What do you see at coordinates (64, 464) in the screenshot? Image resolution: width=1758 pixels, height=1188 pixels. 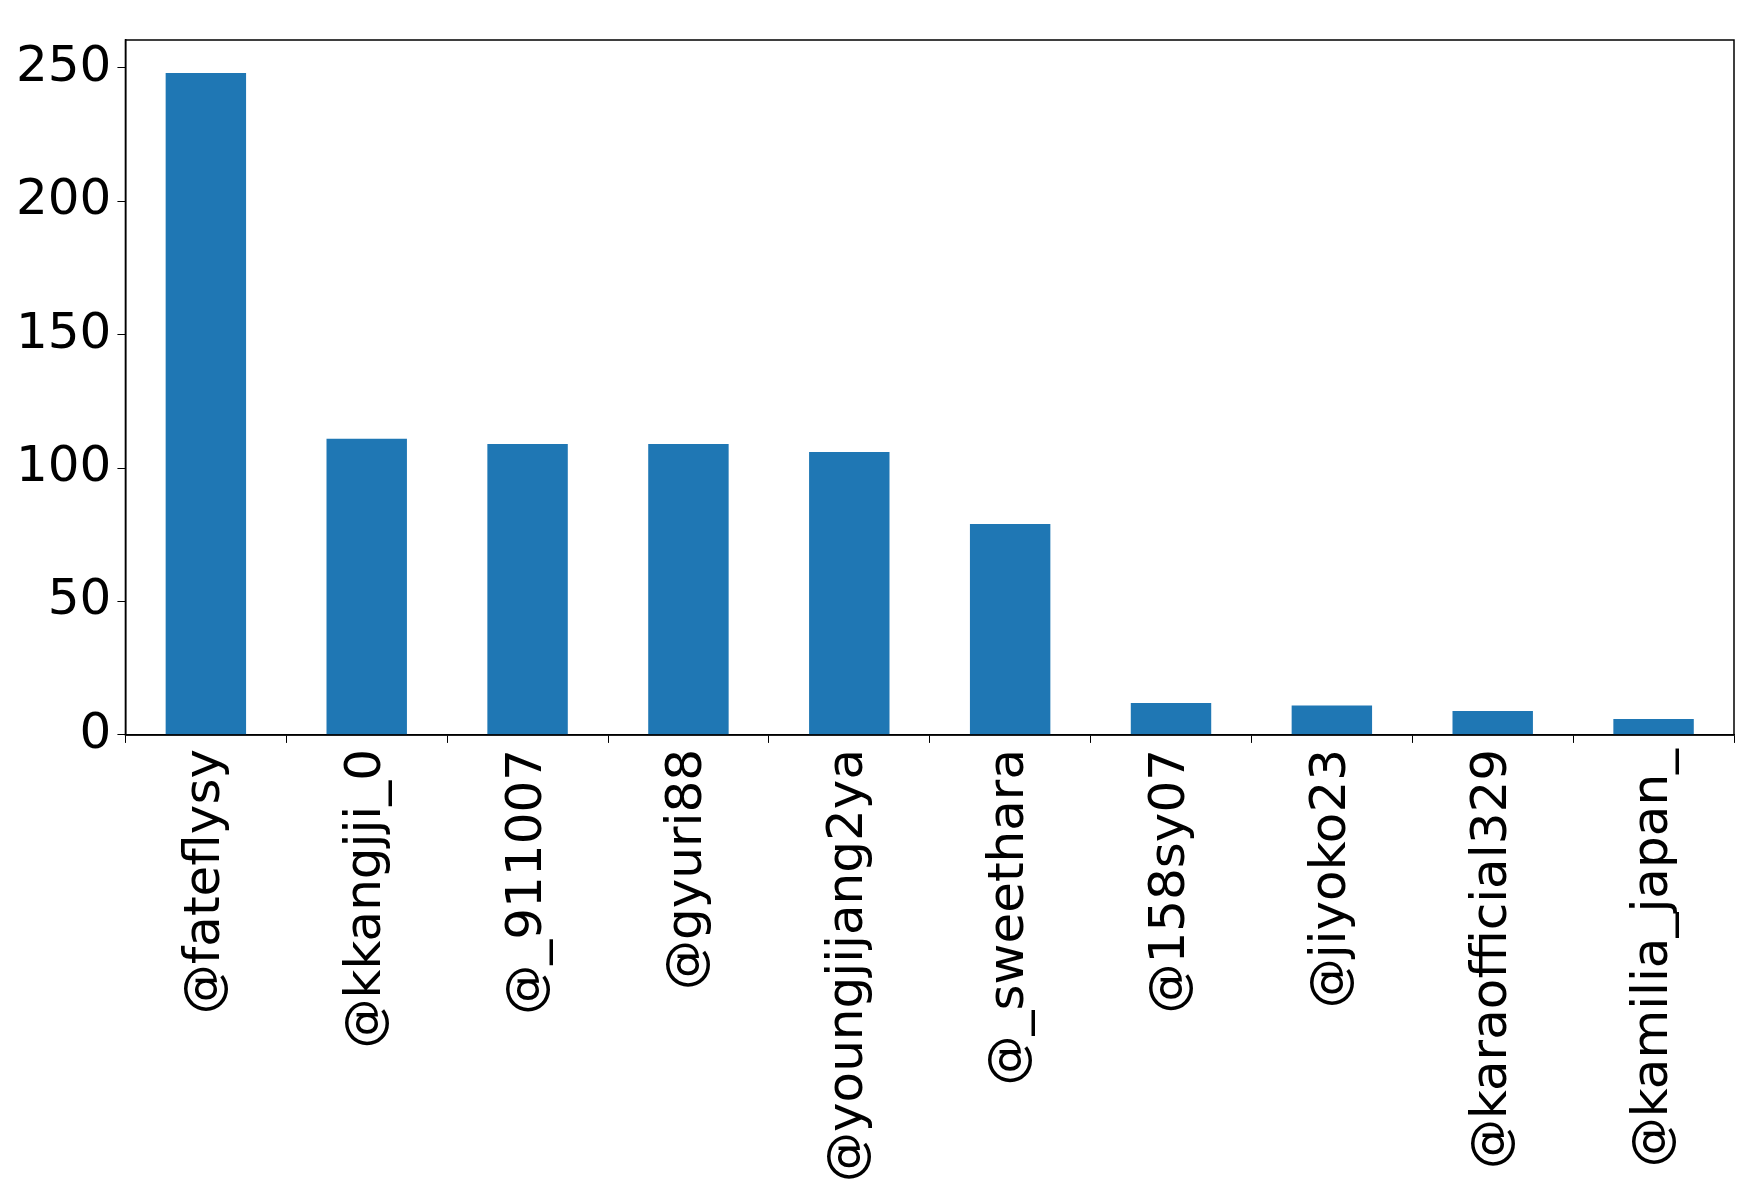 I see `y-tick-label: 100` at bounding box center [64, 464].